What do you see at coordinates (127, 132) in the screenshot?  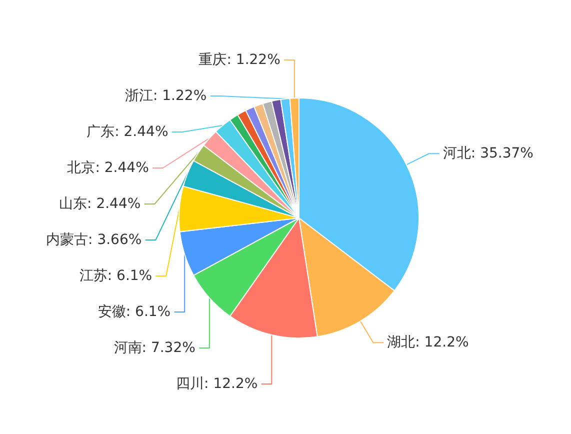 I see `slice-label: 广东: 2.44%` at bounding box center [127, 132].